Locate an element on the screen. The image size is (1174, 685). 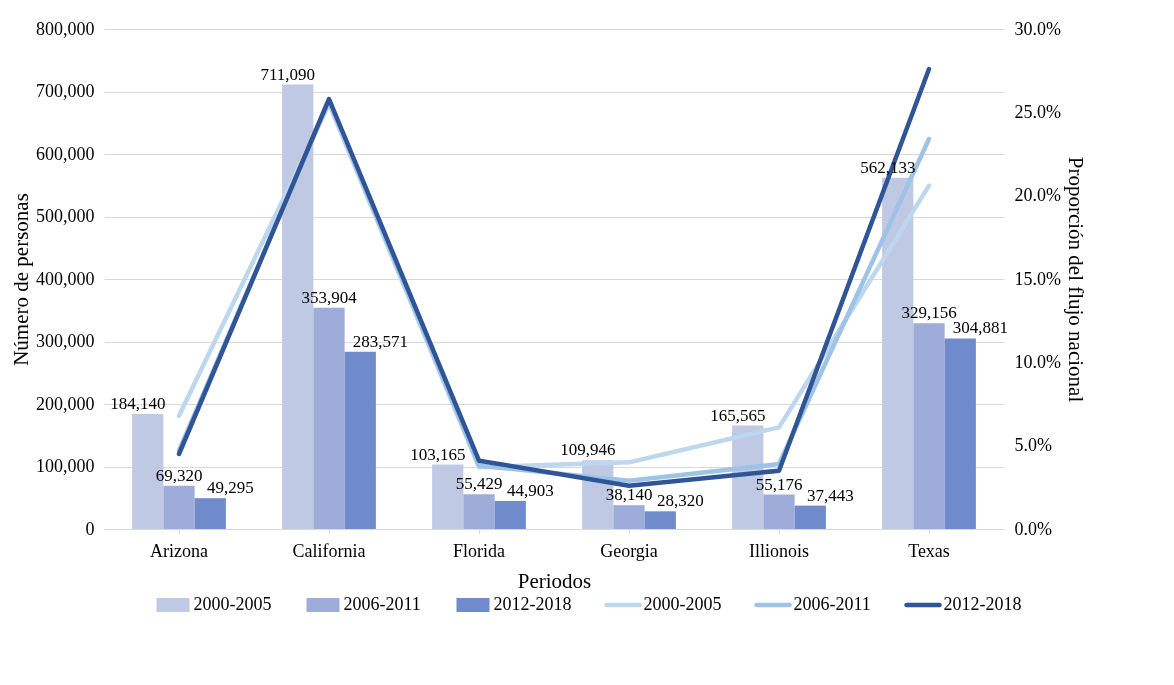
y2-tick-label: 10.0% is located at coordinates (1037, 361).